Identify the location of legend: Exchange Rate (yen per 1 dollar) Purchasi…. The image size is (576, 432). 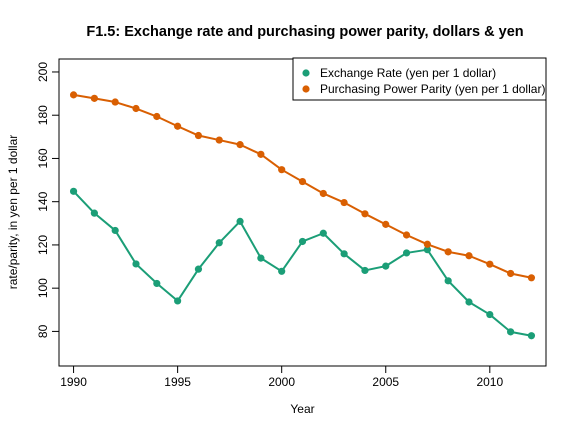
(419, 79).